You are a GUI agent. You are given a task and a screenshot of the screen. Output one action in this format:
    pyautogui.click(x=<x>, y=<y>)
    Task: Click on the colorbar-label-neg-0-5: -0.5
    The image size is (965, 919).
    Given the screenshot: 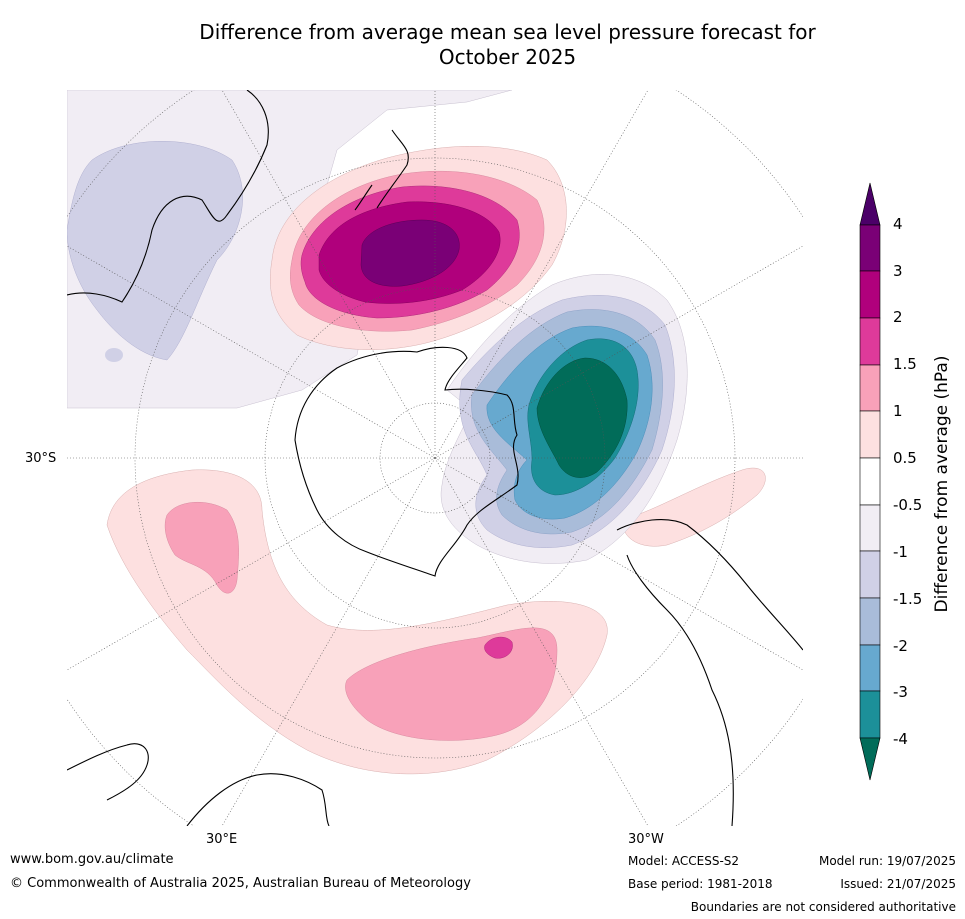 What is the action you would take?
    pyautogui.click(x=908, y=505)
    